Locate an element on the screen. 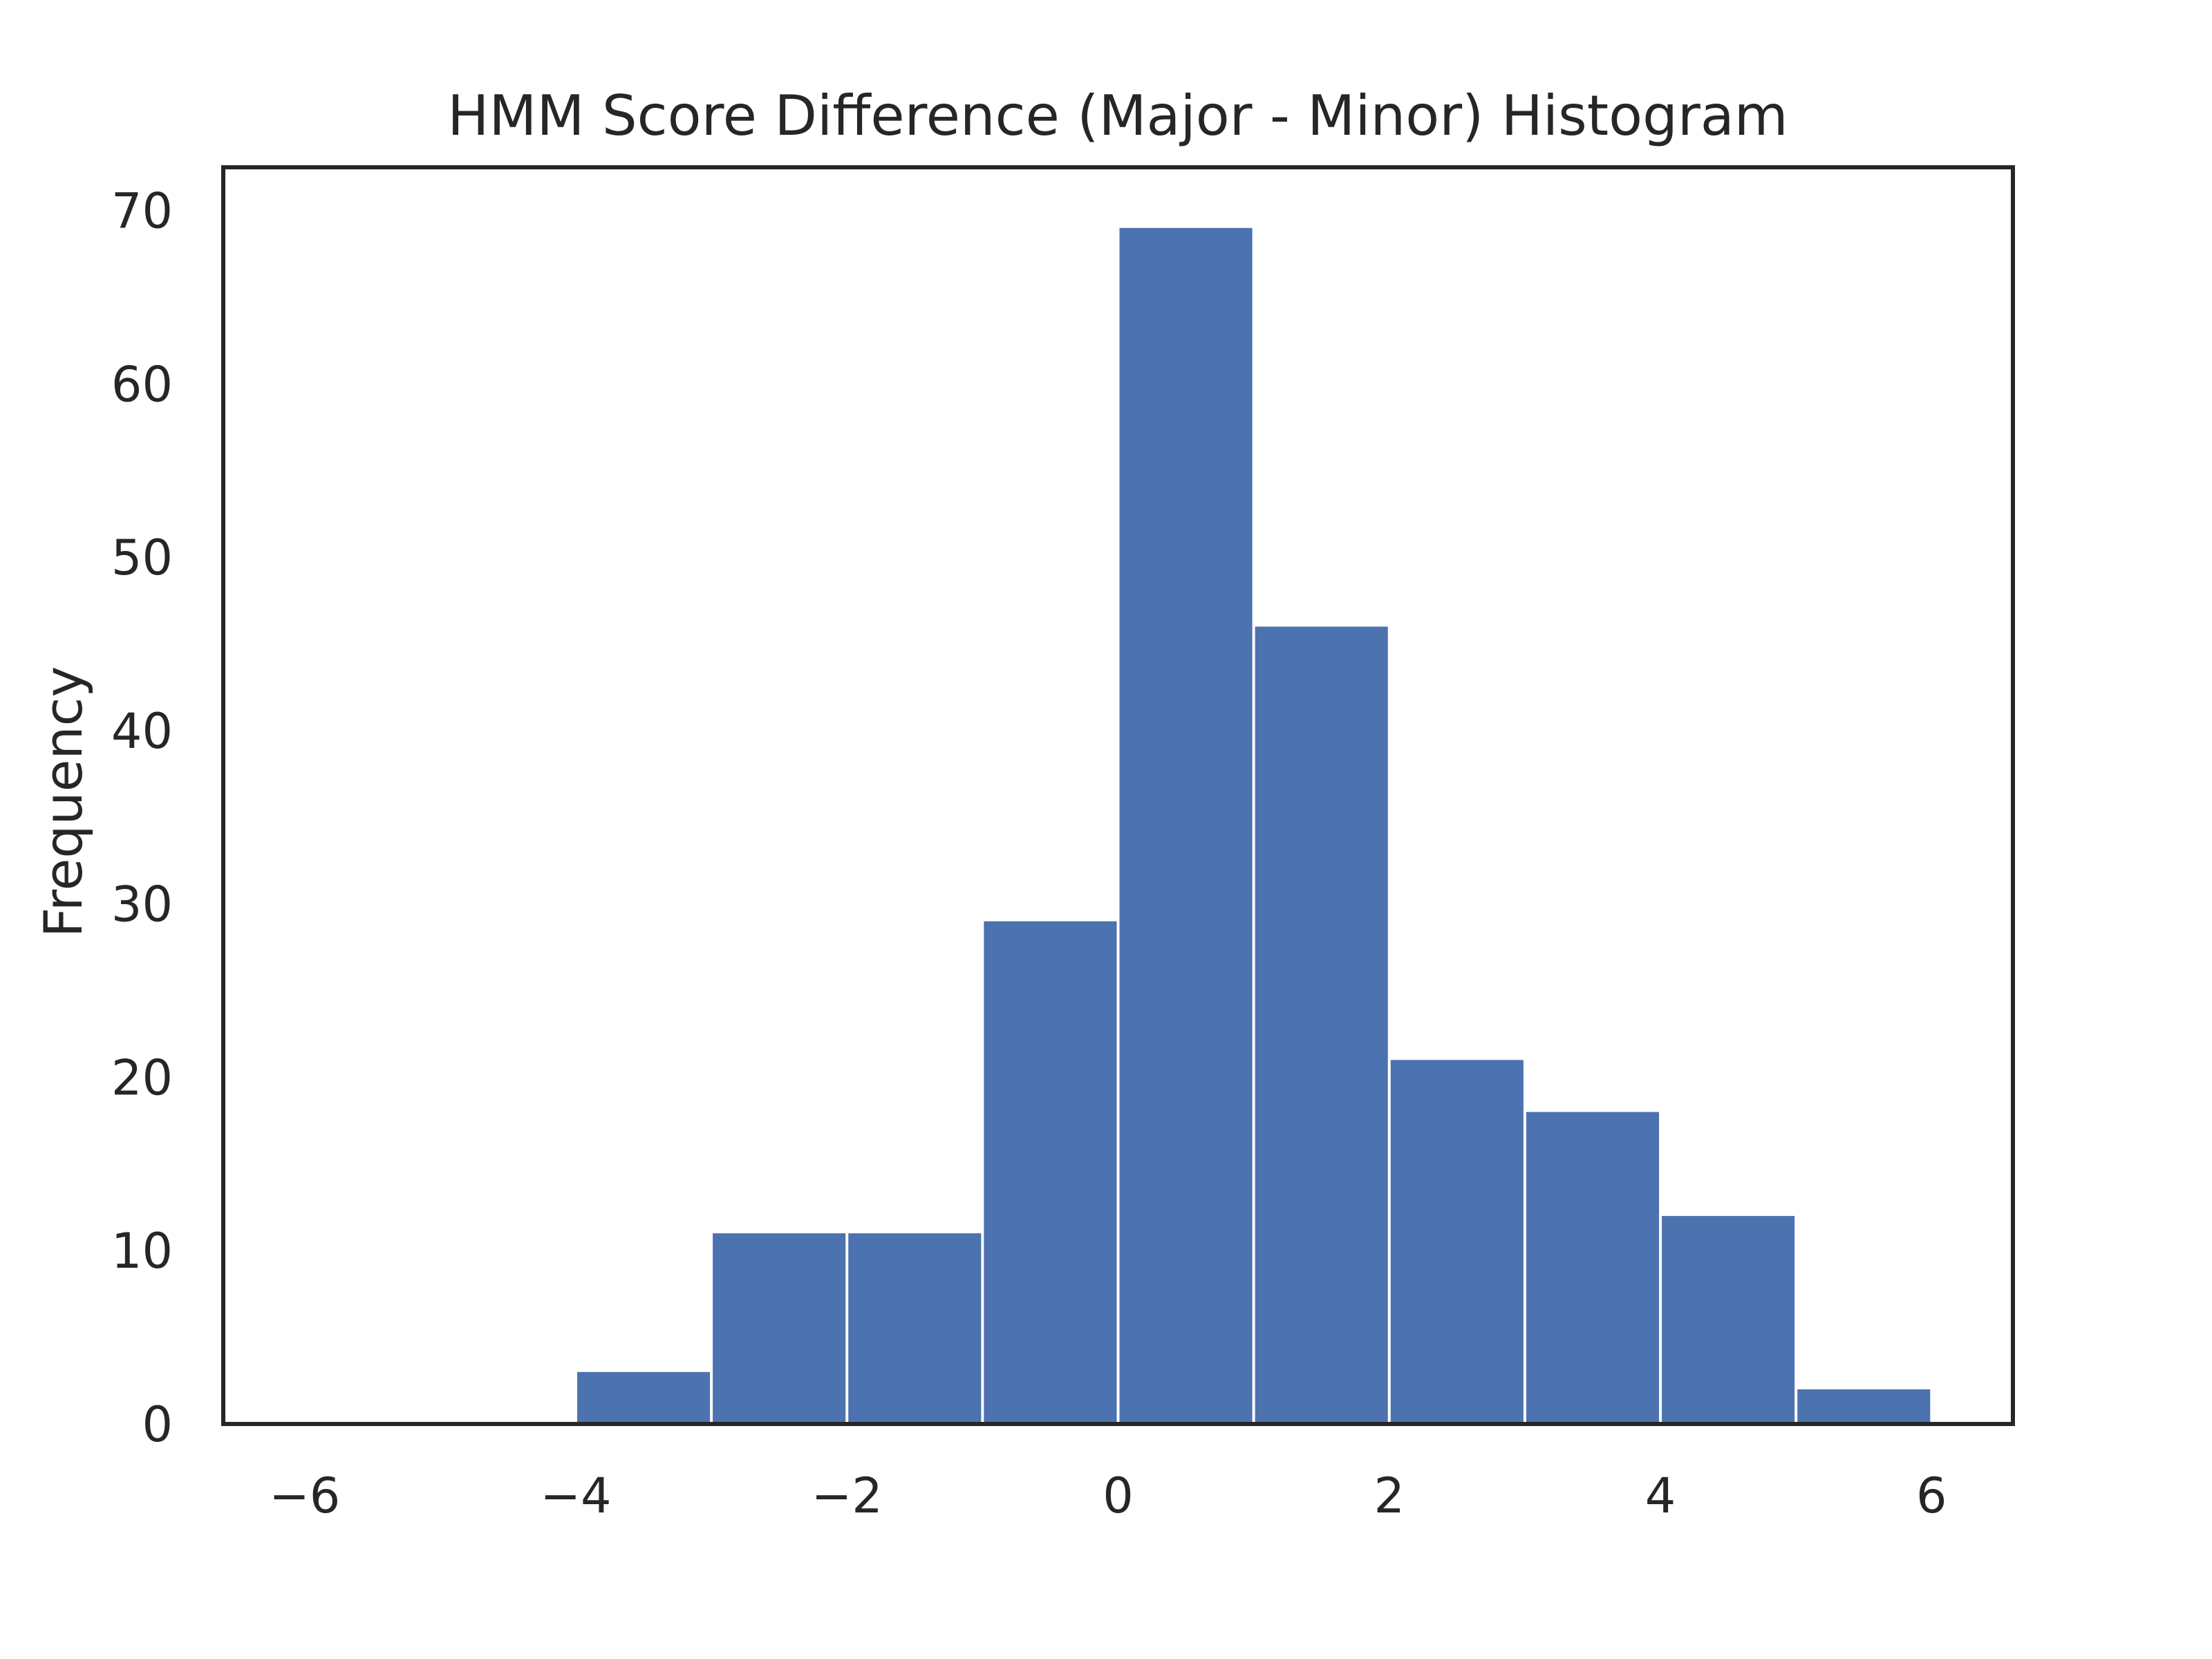 The image size is (2212, 1659). y-tick-label: 10 is located at coordinates (142, 1251).